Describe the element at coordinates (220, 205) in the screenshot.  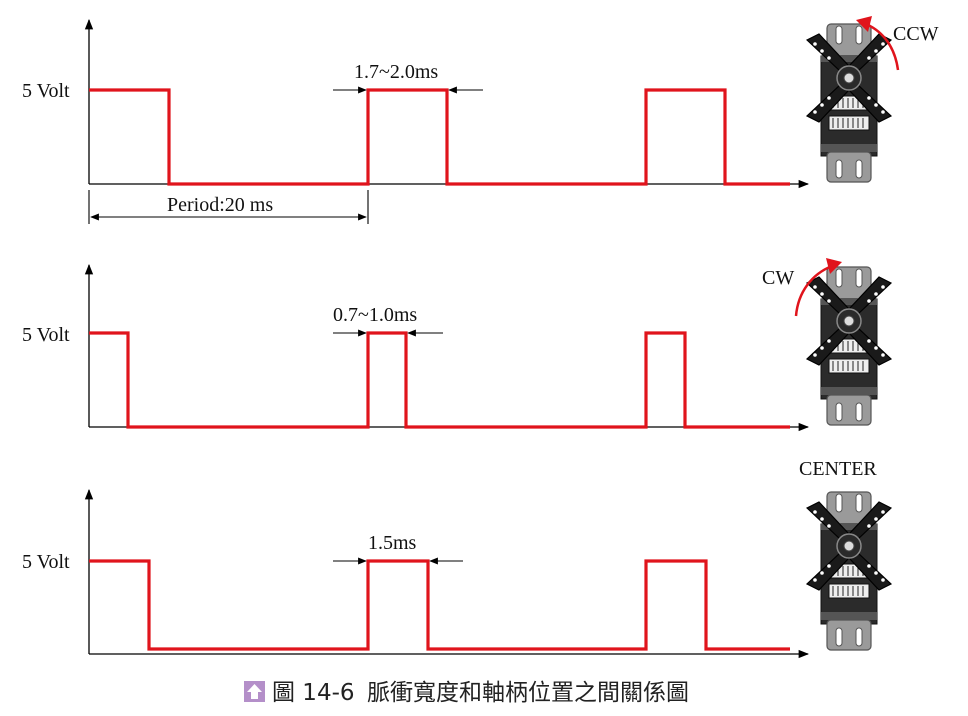
I see `period-label: Period:20 ms` at that location.